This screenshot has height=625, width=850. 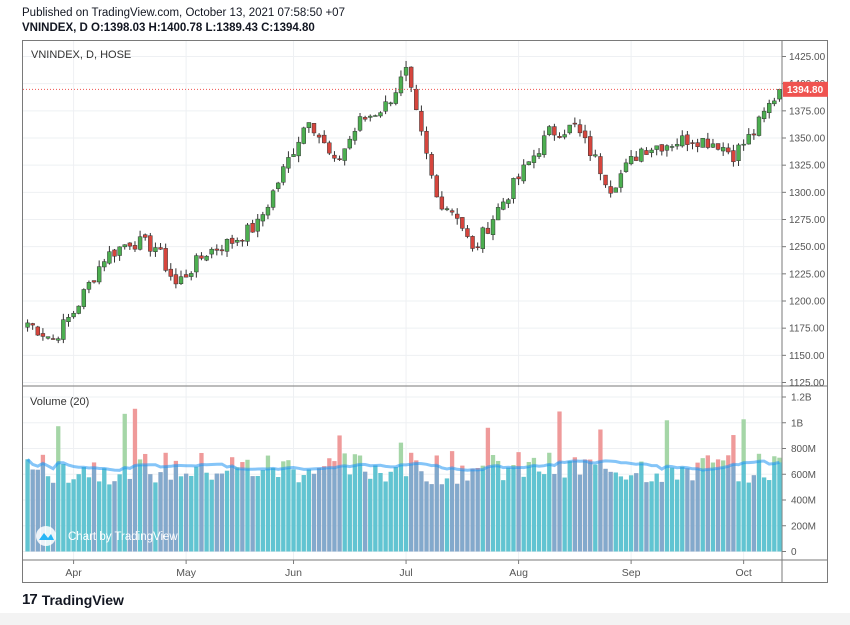 What do you see at coordinates (293, 573) in the screenshot?
I see `time-tick-label: Jun` at bounding box center [293, 573].